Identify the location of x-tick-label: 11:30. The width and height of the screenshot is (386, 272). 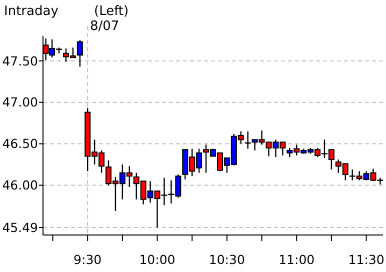
(366, 259).